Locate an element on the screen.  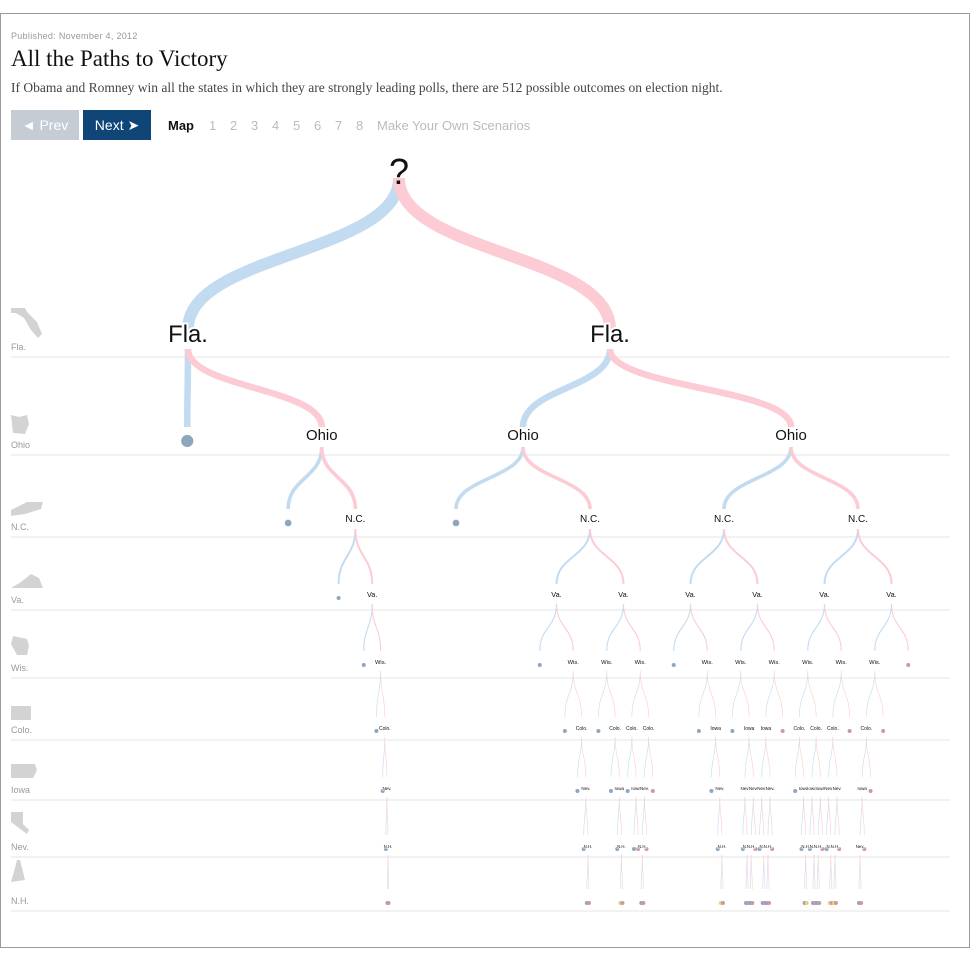
page-link-7: 7 is located at coordinates (339, 125).